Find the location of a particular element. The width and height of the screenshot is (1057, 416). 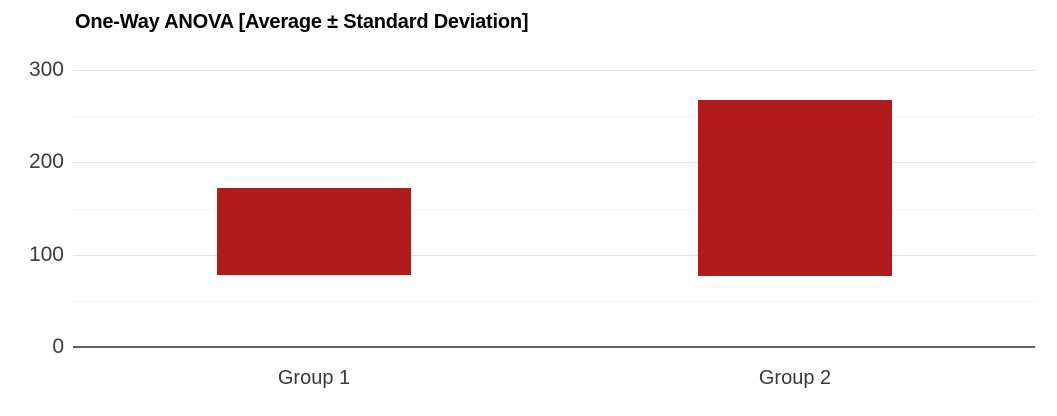

y-tick-label-0: 0 is located at coordinates (58, 346).